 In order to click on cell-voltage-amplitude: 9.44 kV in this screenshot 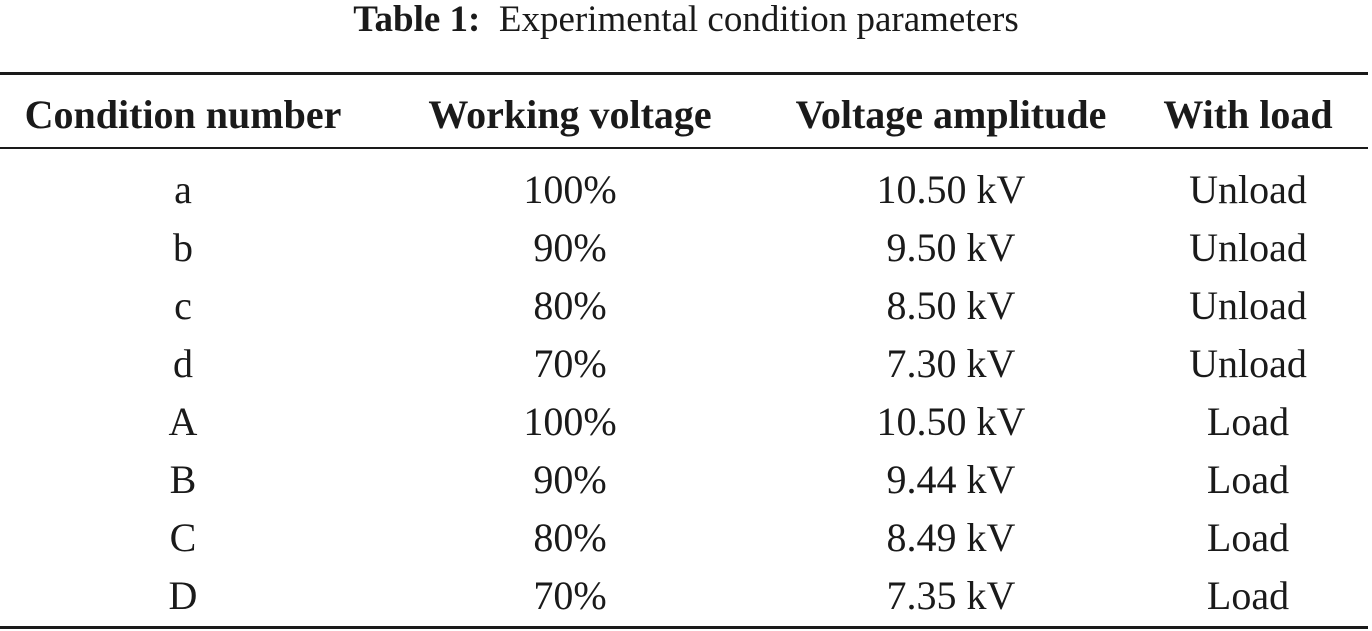, I will do `click(951, 479)`.